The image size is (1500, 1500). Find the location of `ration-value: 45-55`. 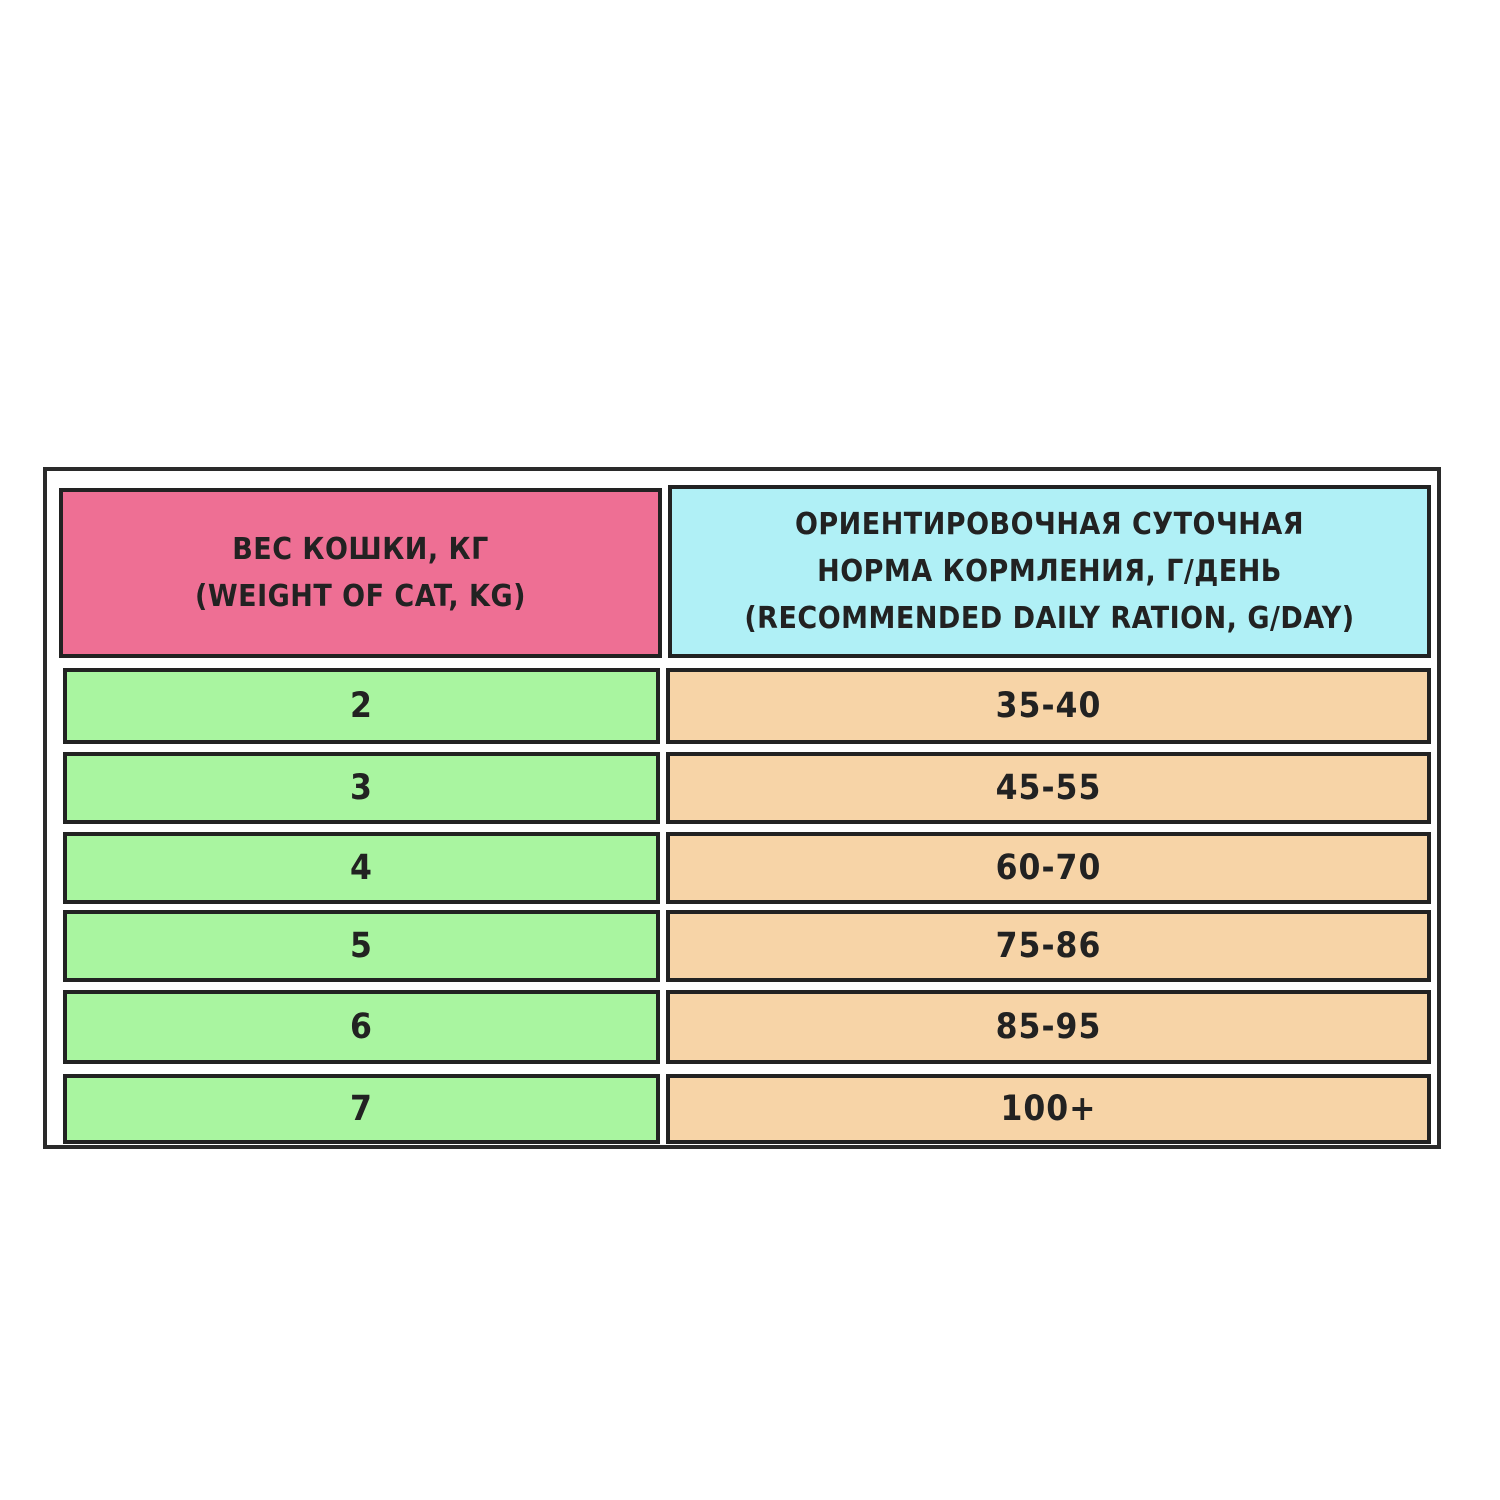

ration-value: 45-55 is located at coordinates (1048, 788).